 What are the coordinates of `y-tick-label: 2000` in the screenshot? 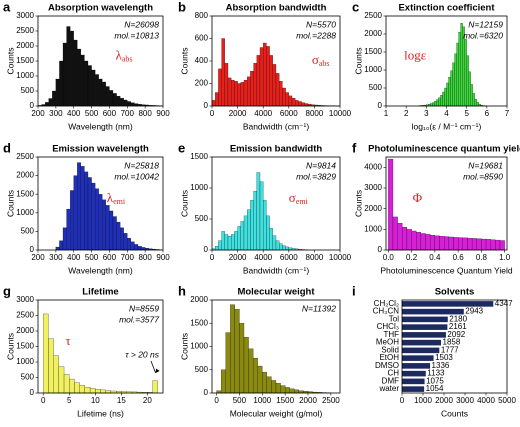 It's located at (373, 33).